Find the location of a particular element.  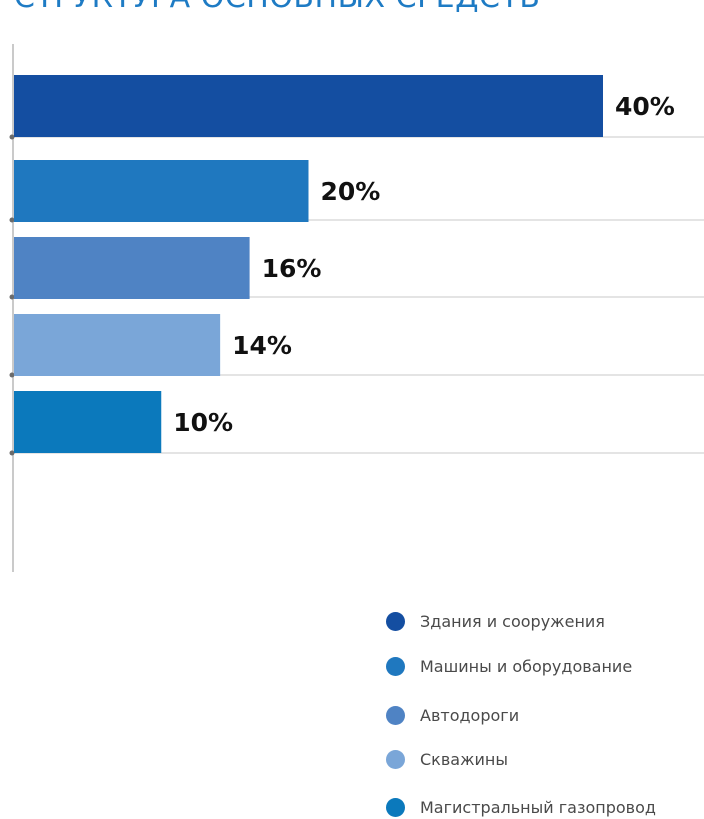

legend-item-1: Здания и сооружения is located at coordinates (495, 621).